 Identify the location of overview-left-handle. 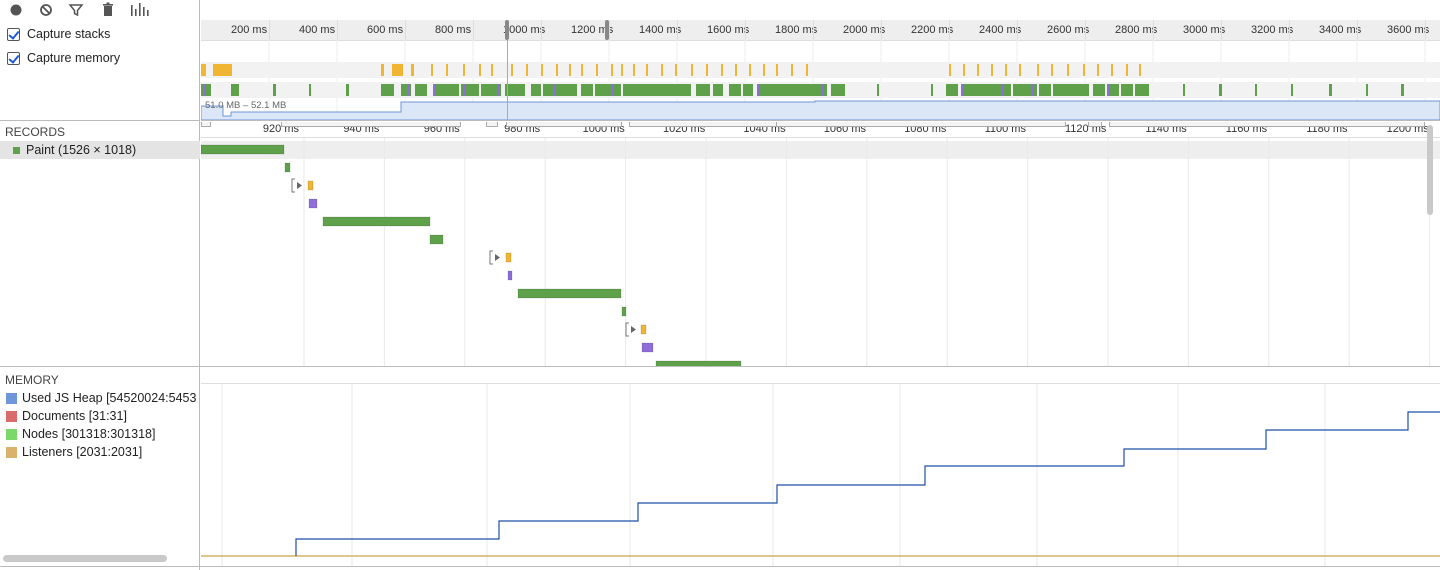
(507, 30).